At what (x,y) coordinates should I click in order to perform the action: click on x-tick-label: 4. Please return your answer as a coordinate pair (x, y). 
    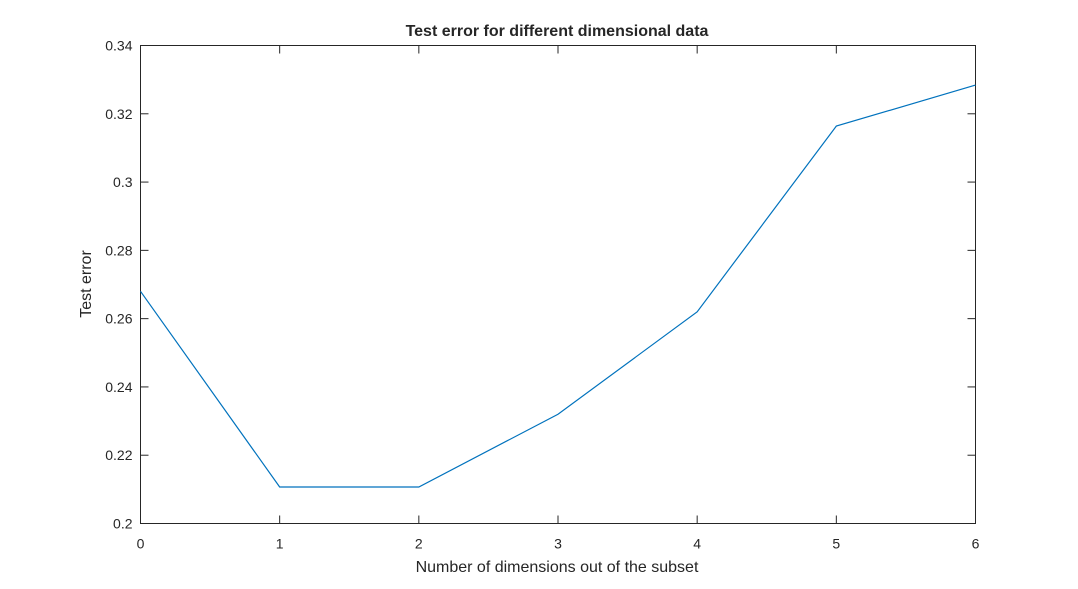
    Looking at the image, I should click on (697, 544).